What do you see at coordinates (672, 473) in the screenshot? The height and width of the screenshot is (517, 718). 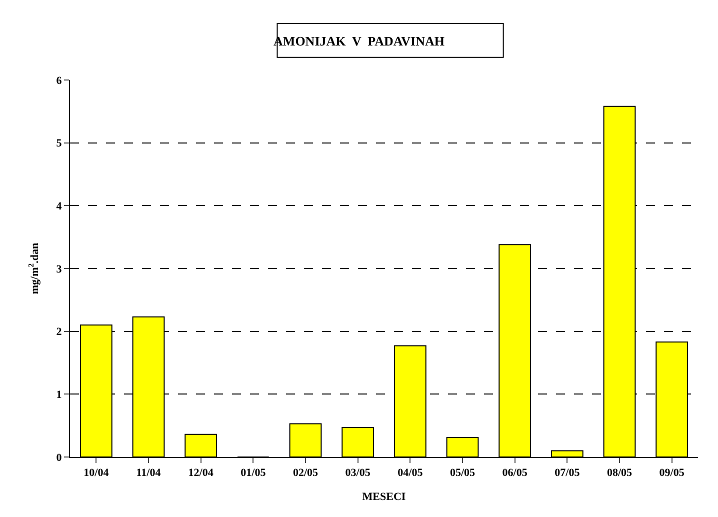 I see `x-tick-label: 09/05` at bounding box center [672, 473].